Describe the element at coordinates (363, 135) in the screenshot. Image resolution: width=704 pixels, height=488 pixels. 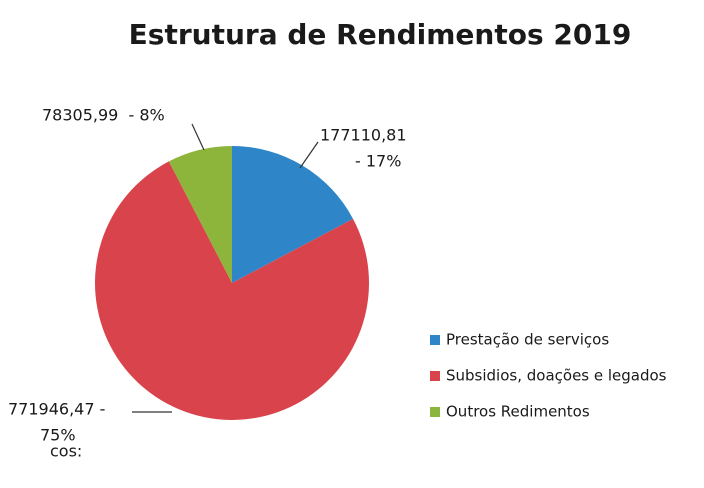
I see `data-label: 177110,81` at that location.